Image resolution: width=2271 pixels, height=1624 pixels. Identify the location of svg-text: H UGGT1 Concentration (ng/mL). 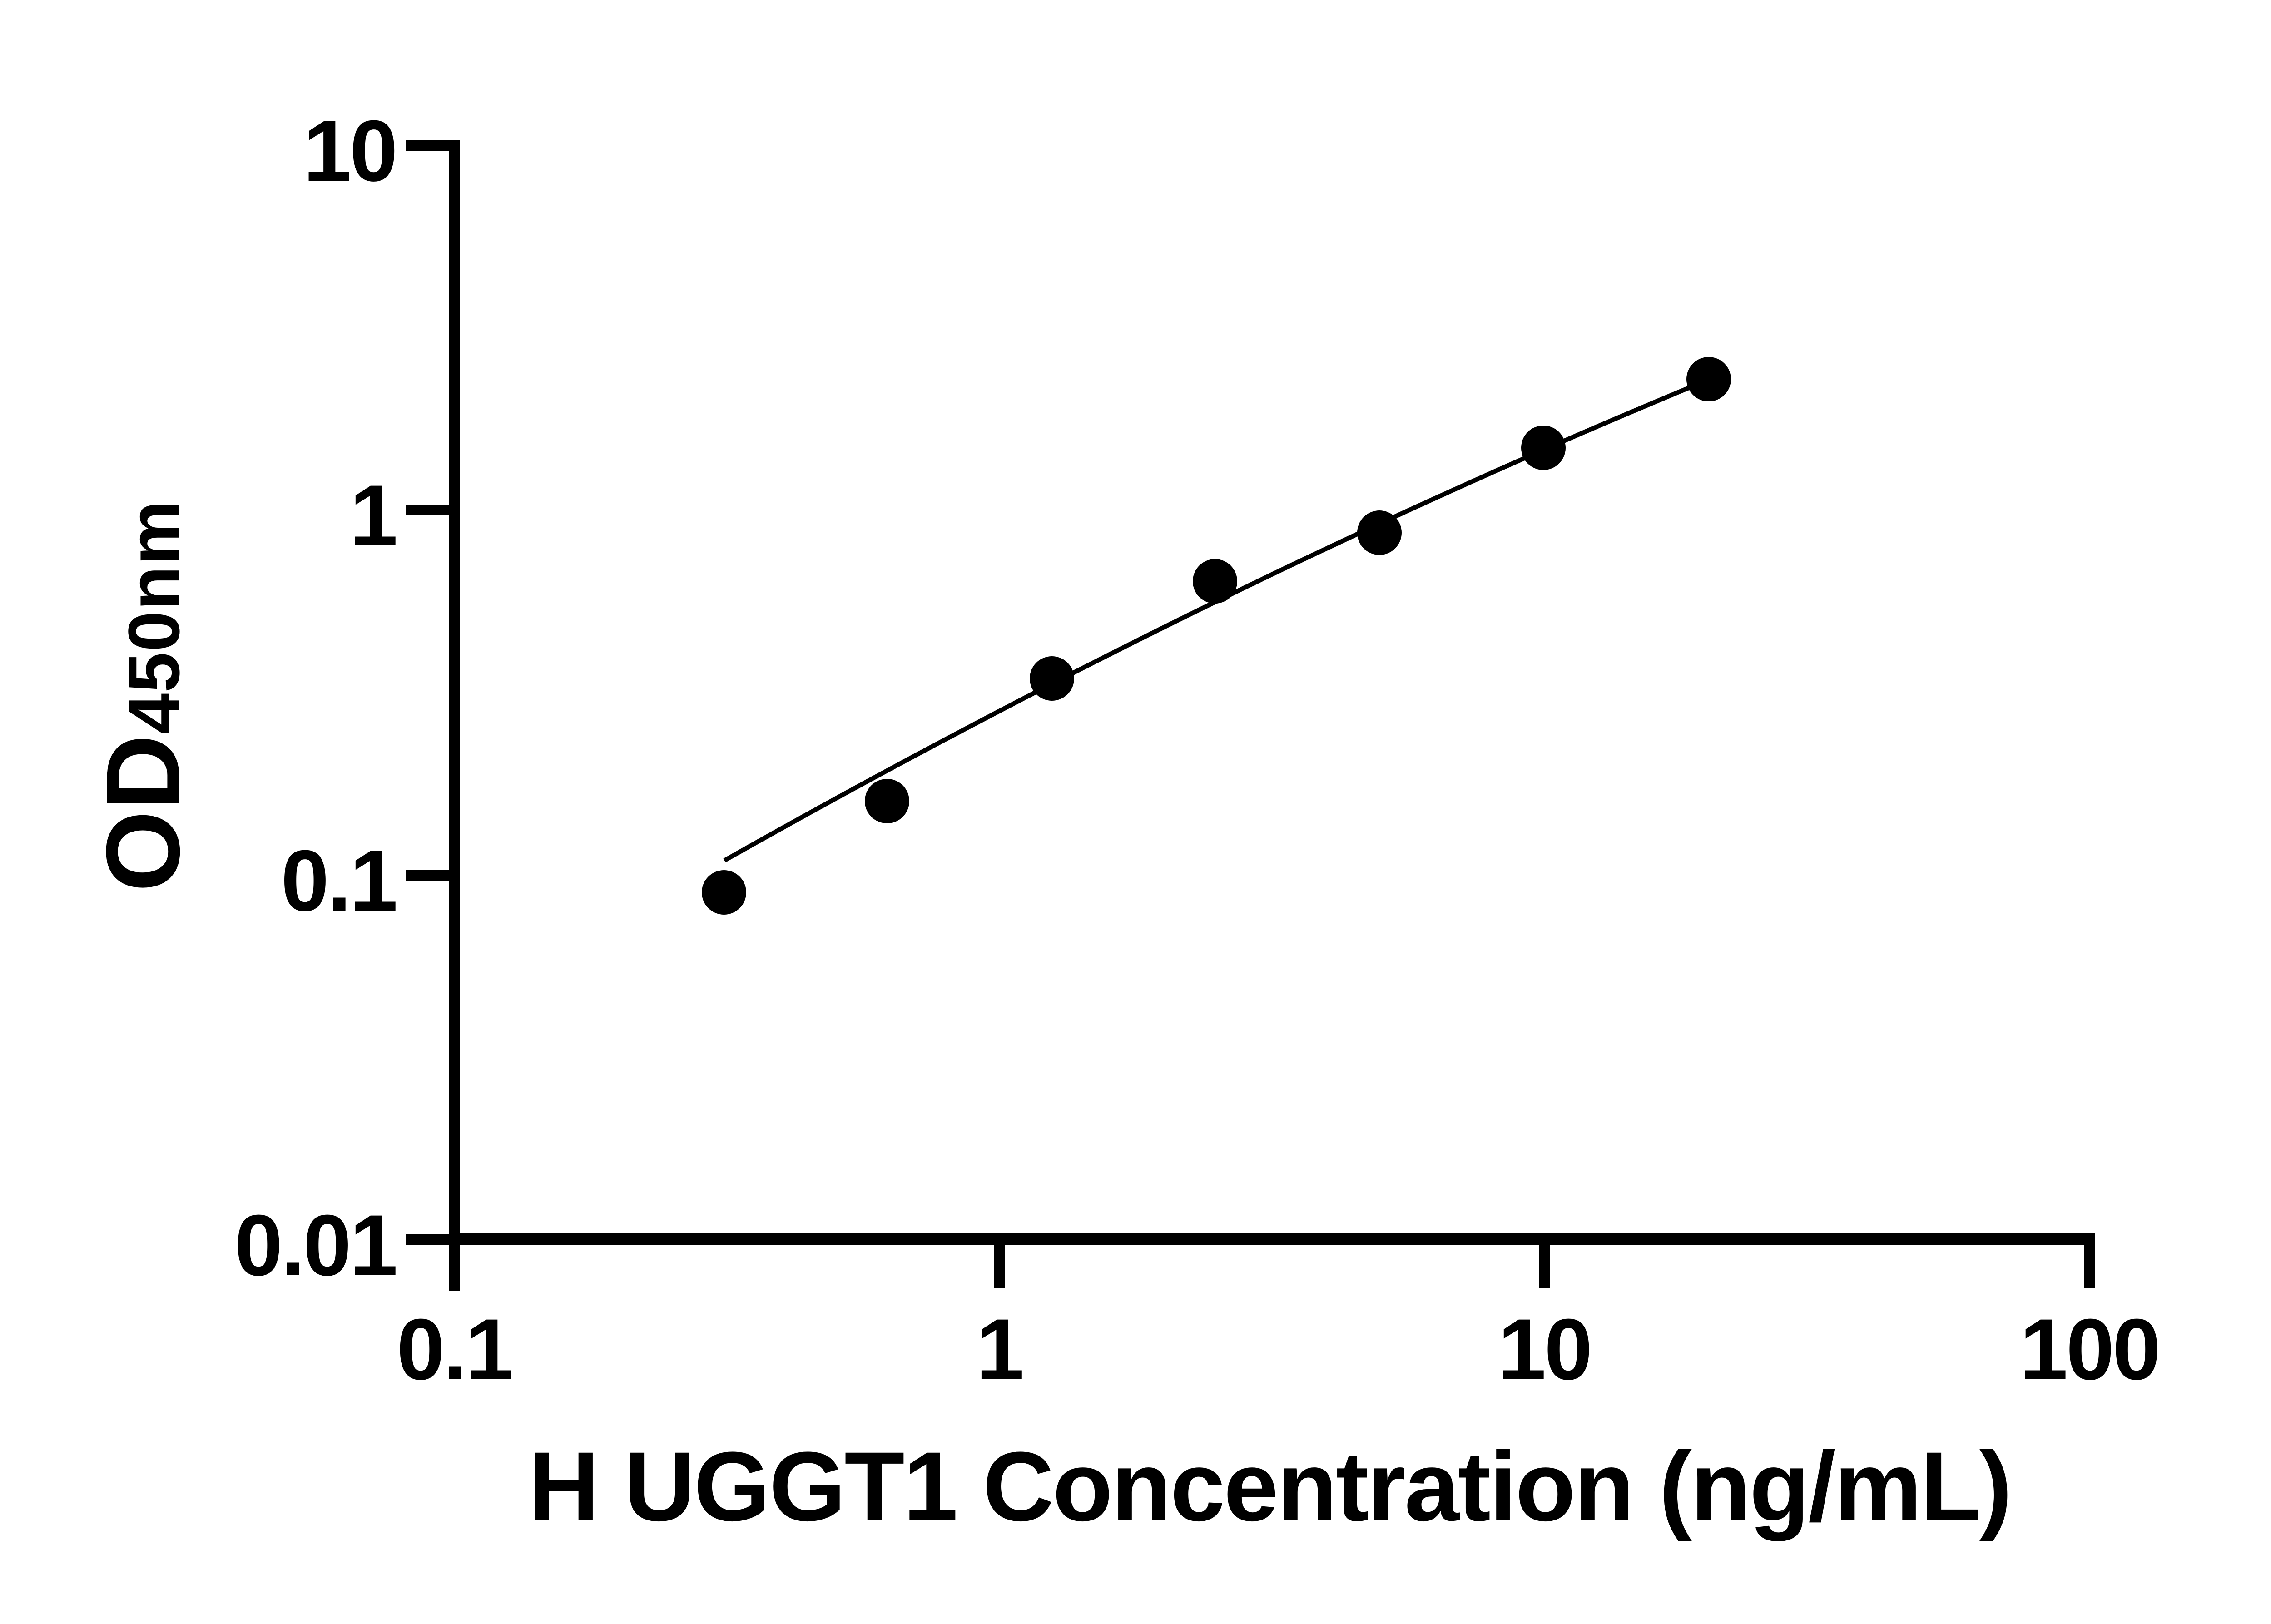
(1269, 1486).